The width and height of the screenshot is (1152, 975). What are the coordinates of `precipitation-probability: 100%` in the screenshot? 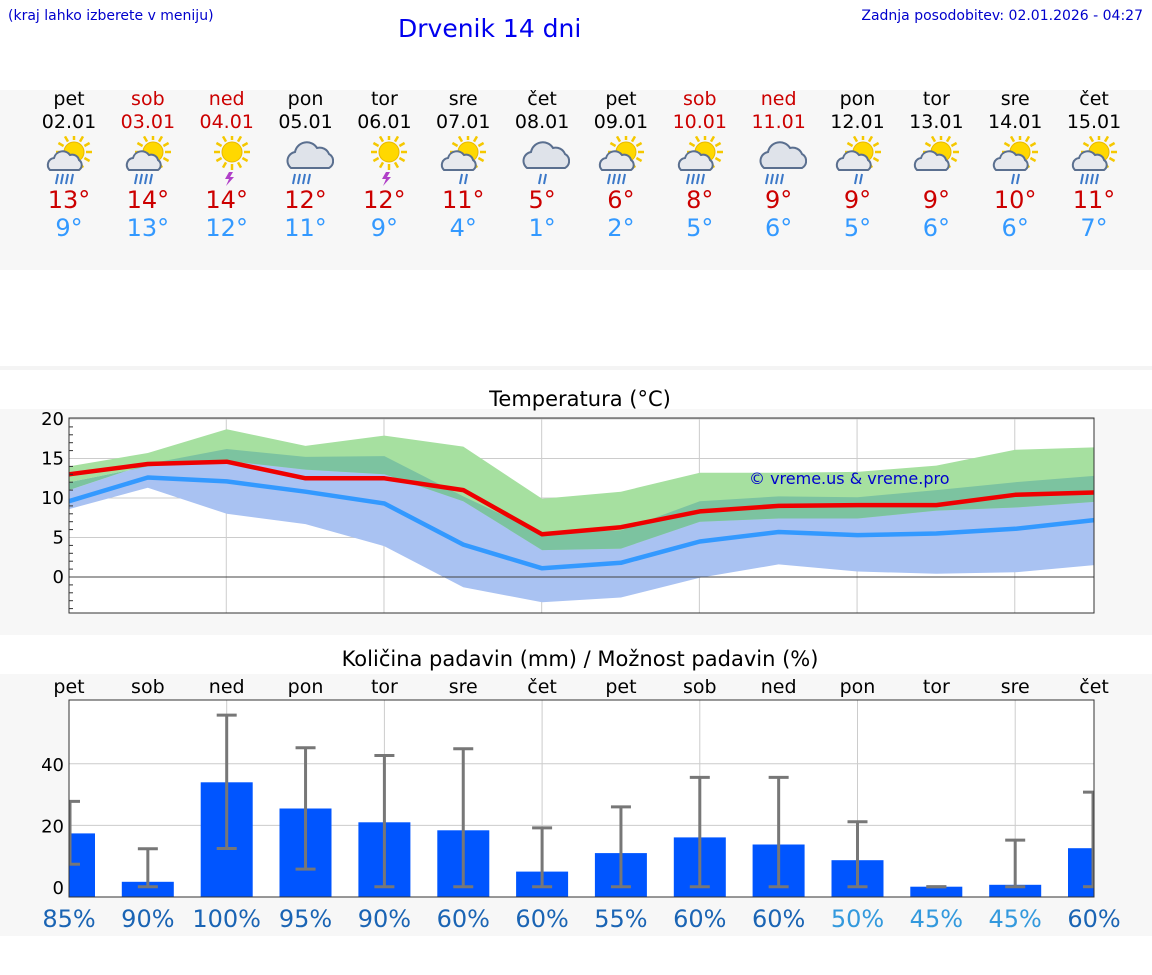 It's located at (226, 919).